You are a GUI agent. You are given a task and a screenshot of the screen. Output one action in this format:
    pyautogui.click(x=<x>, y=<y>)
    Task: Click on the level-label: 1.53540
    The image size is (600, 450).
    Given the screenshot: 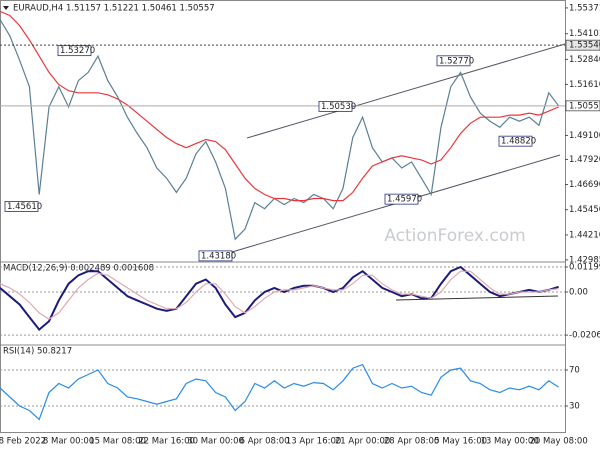 What is the action you would take?
    pyautogui.click(x=584, y=46)
    